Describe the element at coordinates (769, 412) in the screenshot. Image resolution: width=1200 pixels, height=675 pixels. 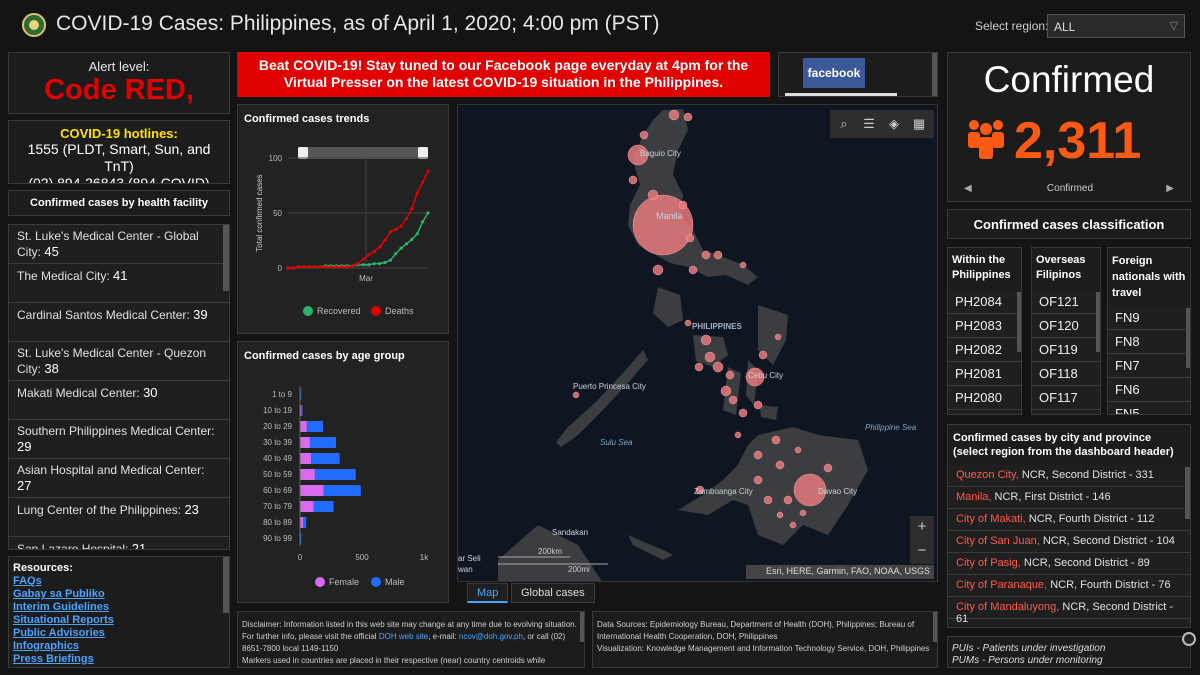
I see `land-bohol` at that location.